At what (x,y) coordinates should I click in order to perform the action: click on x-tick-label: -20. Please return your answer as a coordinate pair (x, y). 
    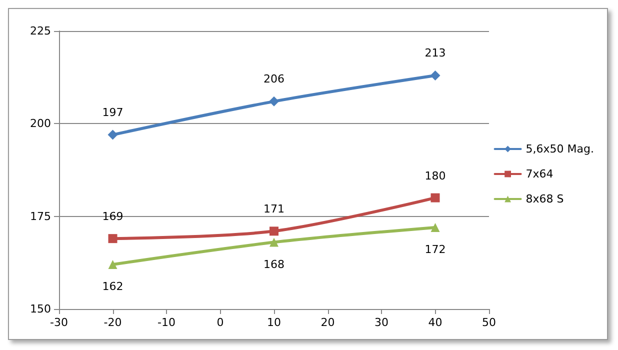
    Looking at the image, I should click on (113, 322).